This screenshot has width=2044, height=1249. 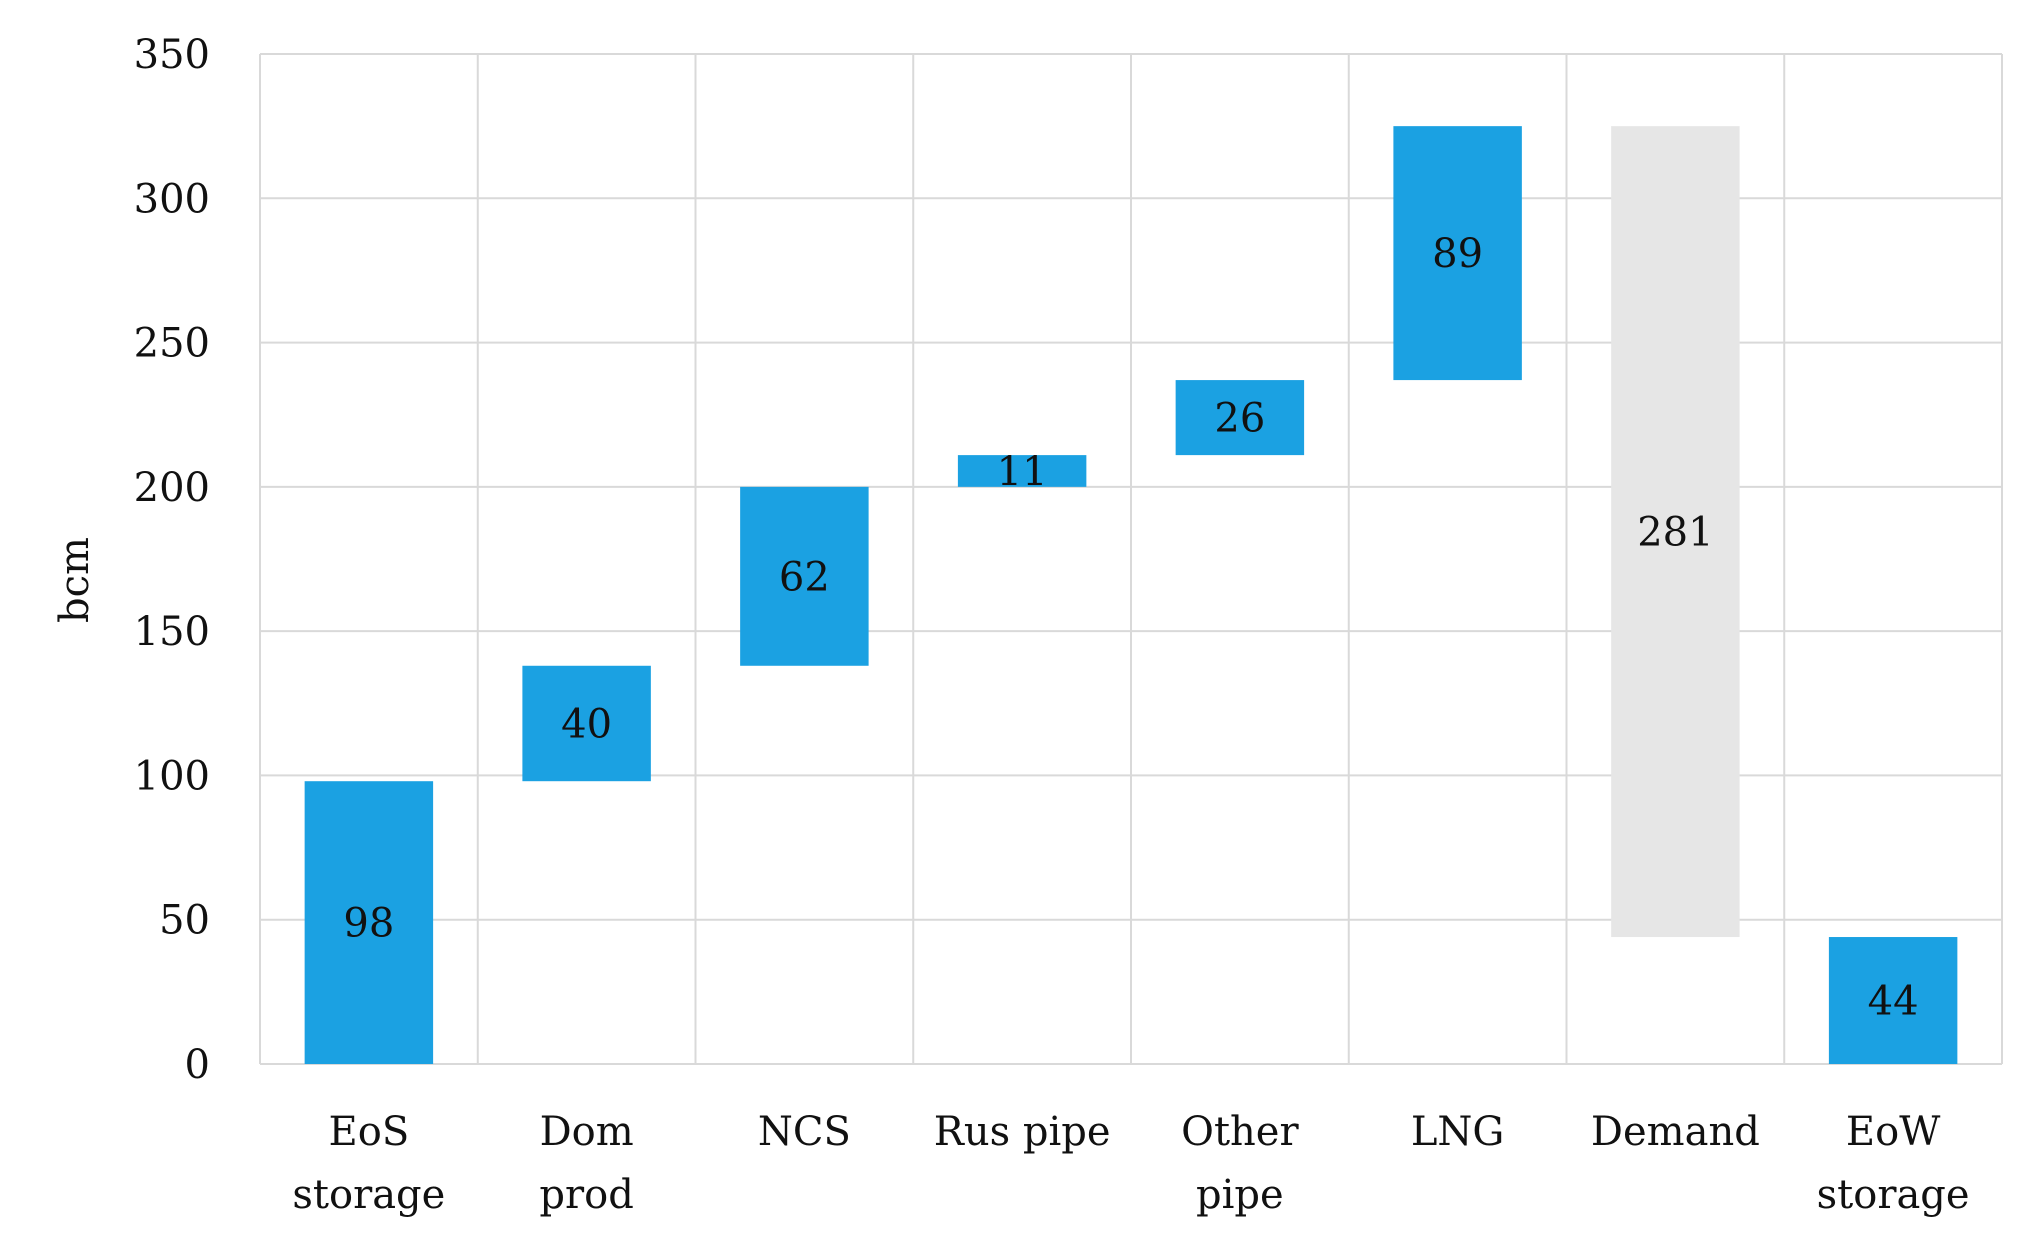 I want to click on y-tick-label: 250, so click(x=172, y=344).